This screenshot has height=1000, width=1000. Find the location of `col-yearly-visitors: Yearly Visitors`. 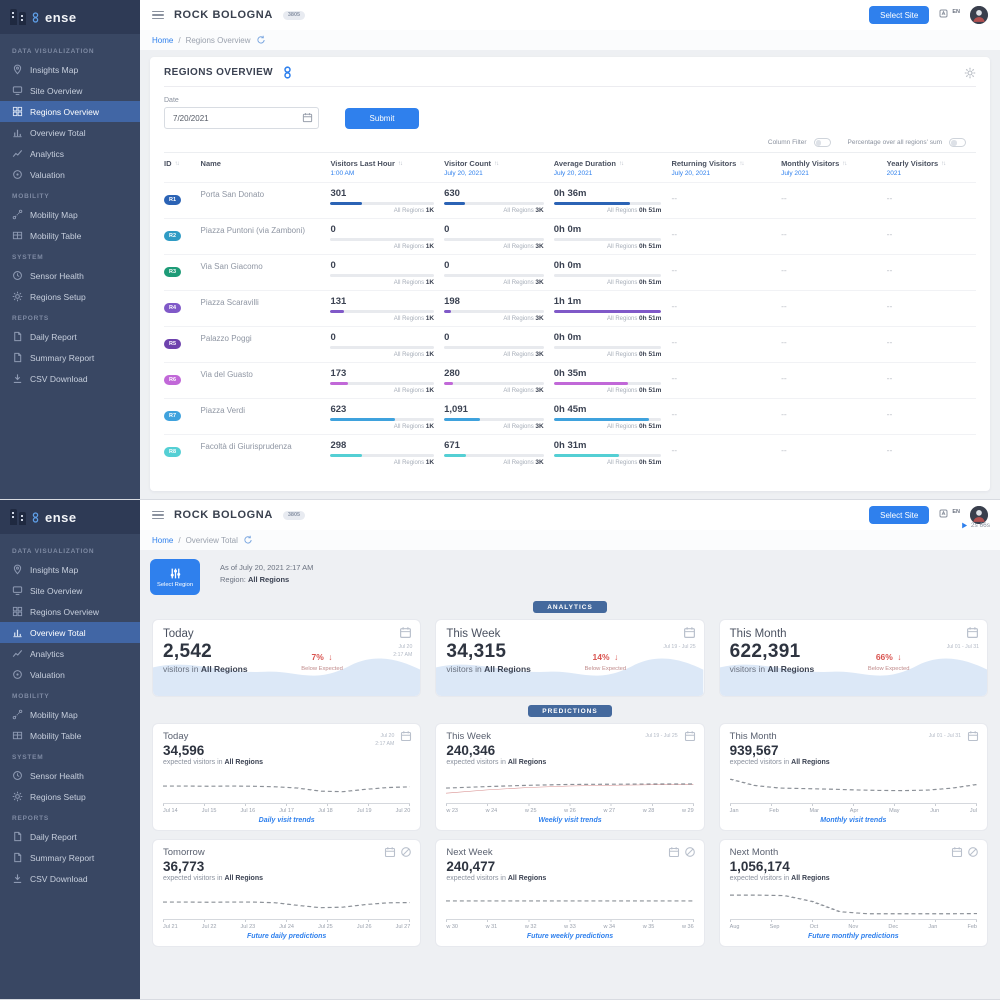

col-yearly-visitors: Yearly Visitors is located at coordinates (912, 163).